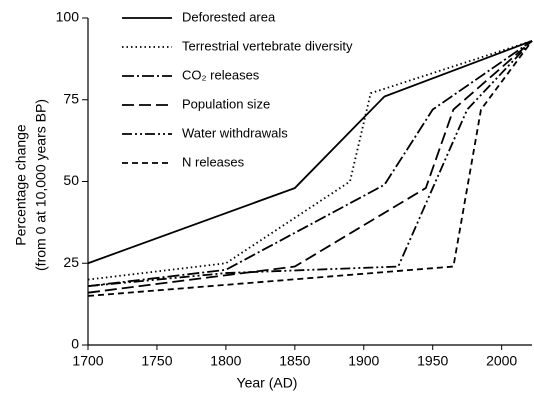  Describe the element at coordinates (225, 361) in the screenshot. I see `x-tick-label: 1800` at that location.